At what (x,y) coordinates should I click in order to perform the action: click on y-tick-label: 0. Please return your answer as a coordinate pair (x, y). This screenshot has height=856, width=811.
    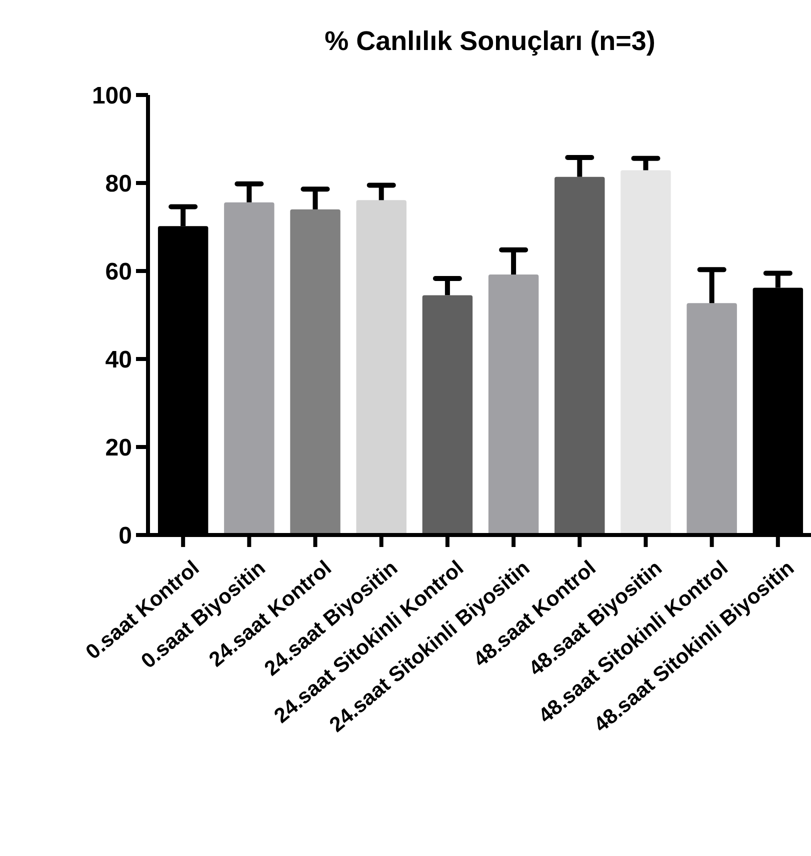
    Looking at the image, I should click on (125, 536).